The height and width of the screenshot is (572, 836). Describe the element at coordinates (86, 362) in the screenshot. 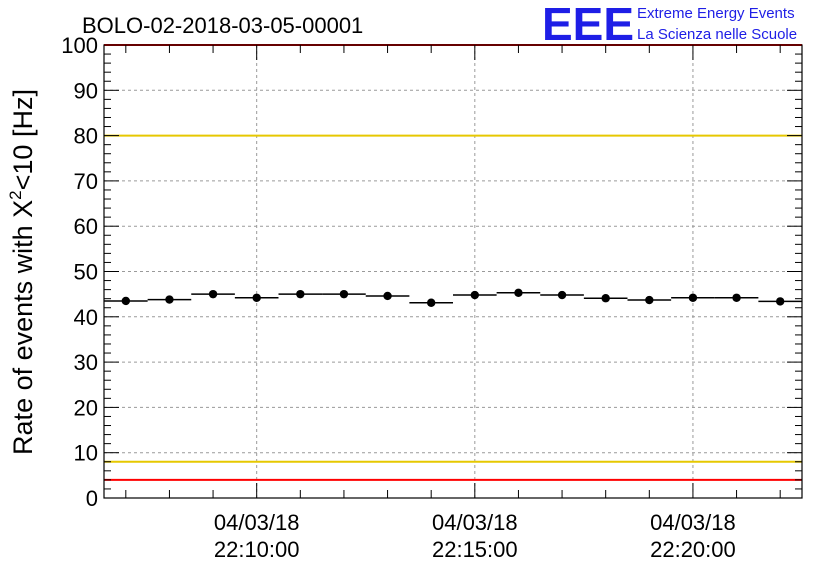

I see `y-tick-label: 30` at that location.